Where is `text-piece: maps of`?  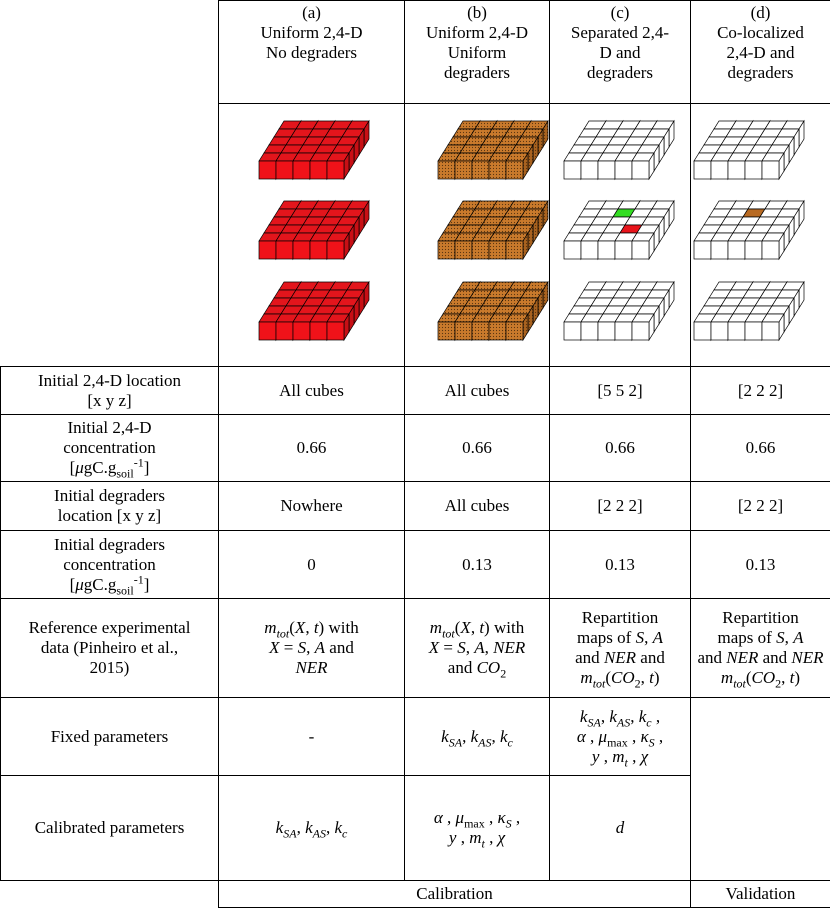
text-piece: maps of is located at coordinates (747, 637).